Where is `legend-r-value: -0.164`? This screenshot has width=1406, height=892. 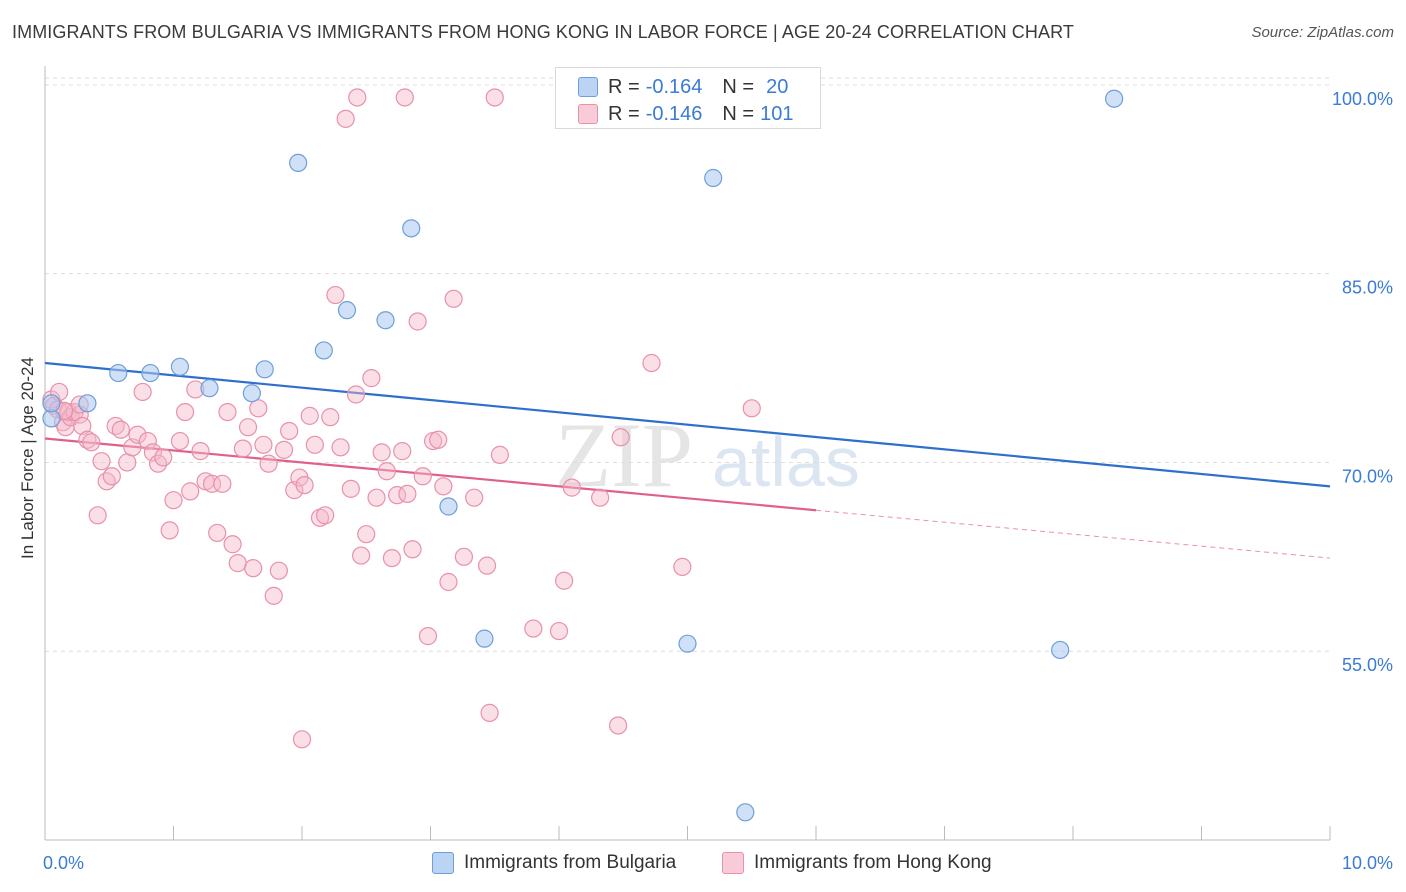 legend-r-value: -0.164 is located at coordinates (674, 86).